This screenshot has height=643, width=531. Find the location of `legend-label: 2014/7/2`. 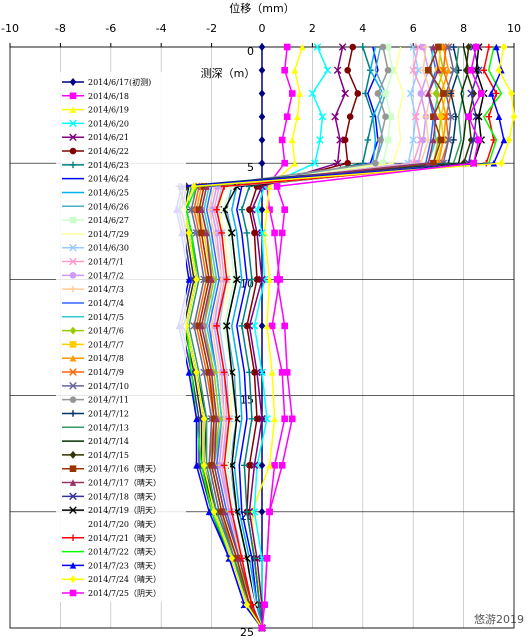

legend-label: 2014/7/2 is located at coordinates (106, 275).